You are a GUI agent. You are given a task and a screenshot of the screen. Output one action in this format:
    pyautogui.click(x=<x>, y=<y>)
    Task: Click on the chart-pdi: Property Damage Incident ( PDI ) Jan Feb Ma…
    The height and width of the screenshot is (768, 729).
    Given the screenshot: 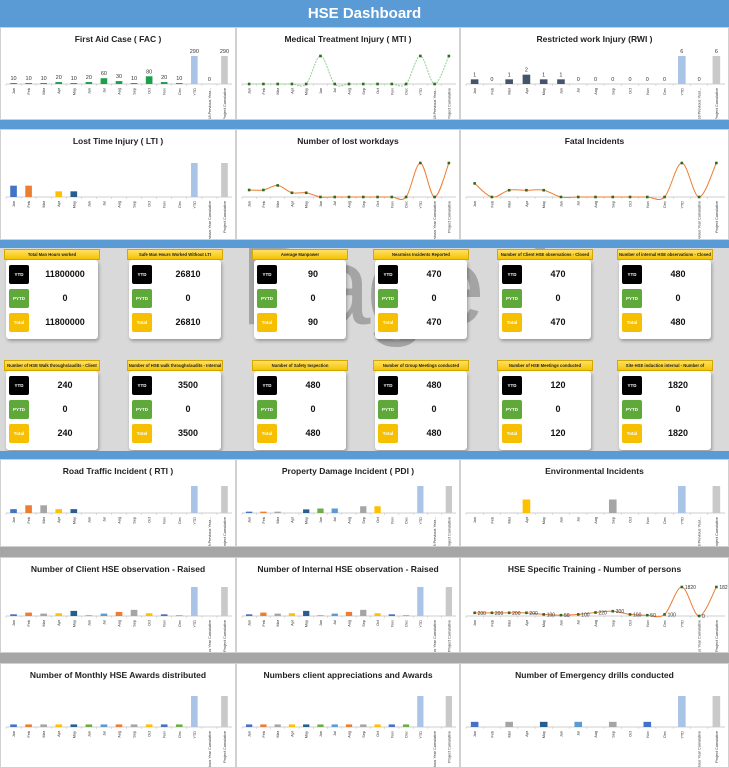 What is the action you would take?
    pyautogui.click(x=348, y=503)
    